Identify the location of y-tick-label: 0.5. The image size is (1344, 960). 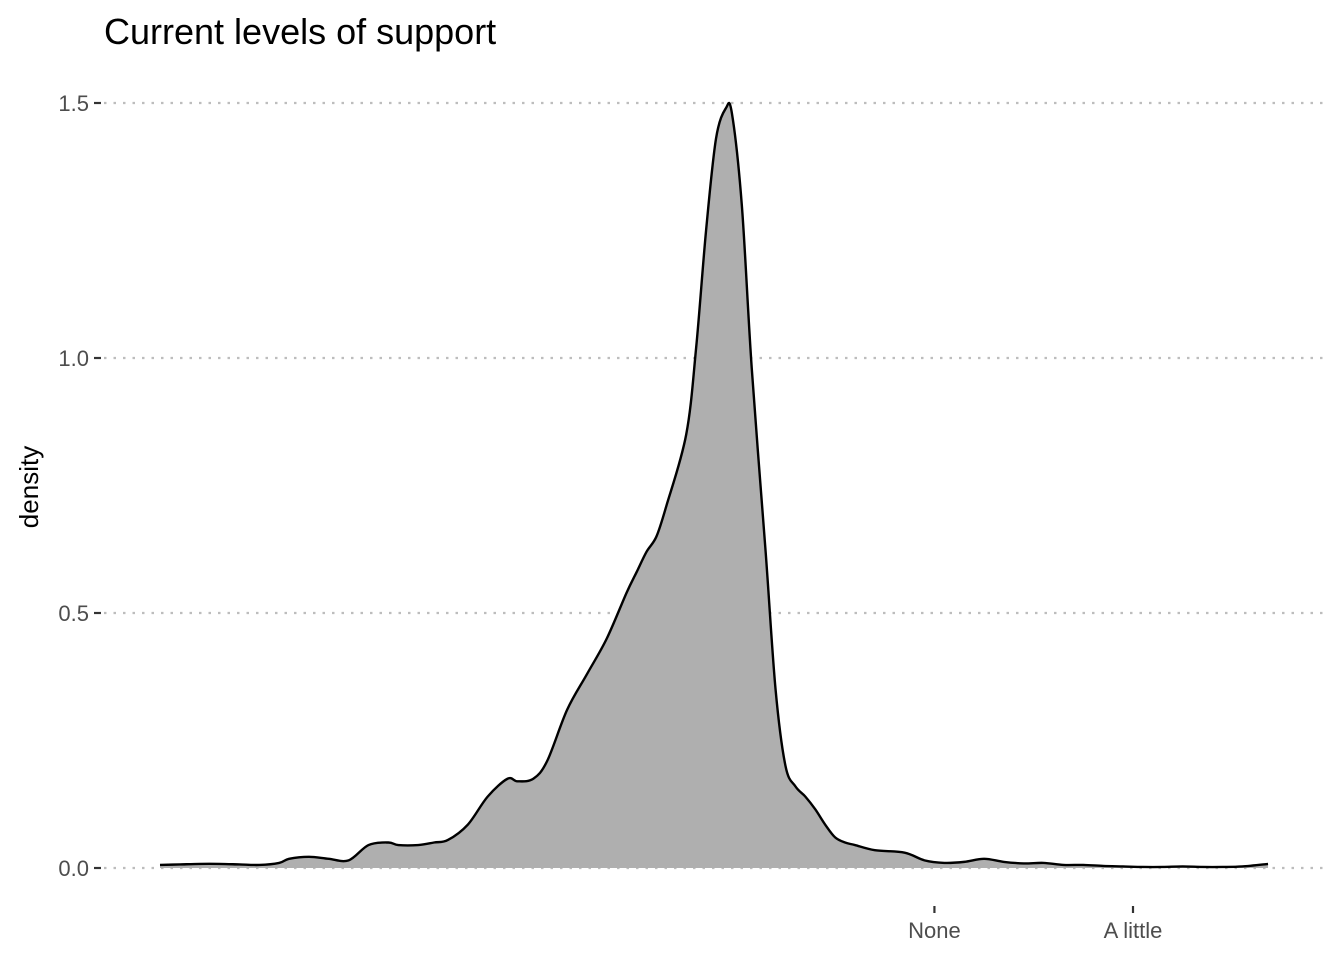
(73, 613).